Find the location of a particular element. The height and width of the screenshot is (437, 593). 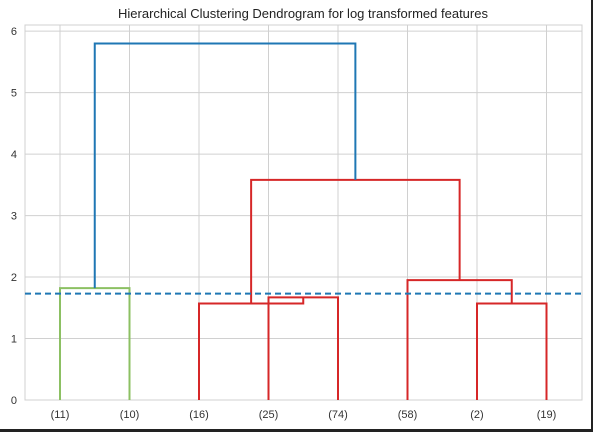

y-tick-label: 0 is located at coordinates (14, 401).